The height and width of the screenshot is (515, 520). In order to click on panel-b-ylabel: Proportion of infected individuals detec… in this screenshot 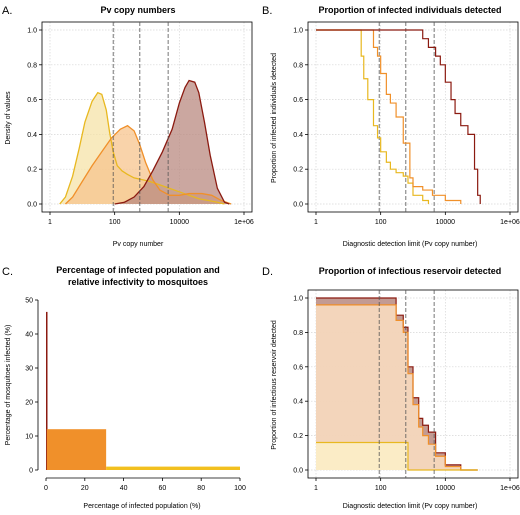, I will do `click(274, 118)`.